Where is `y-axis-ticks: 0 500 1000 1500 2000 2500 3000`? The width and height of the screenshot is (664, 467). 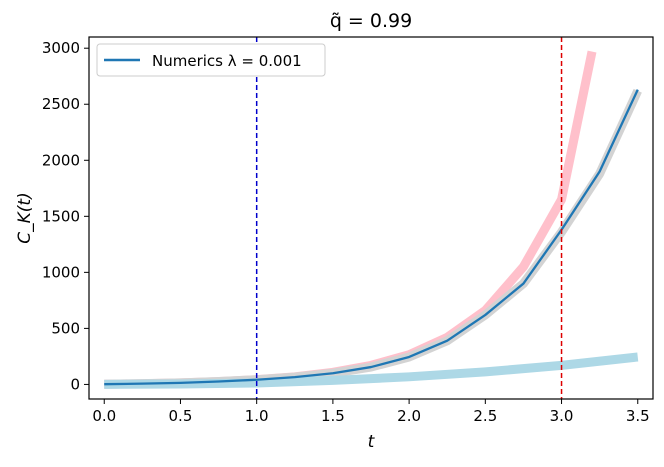
y-axis-ticks: 0 500 1000 1500 2000 2500 3000 is located at coordinates (65, 216).